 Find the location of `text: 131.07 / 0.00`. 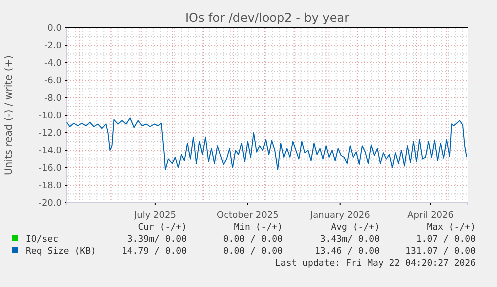

text: 131.07 / 0.00 is located at coordinates (441, 252).